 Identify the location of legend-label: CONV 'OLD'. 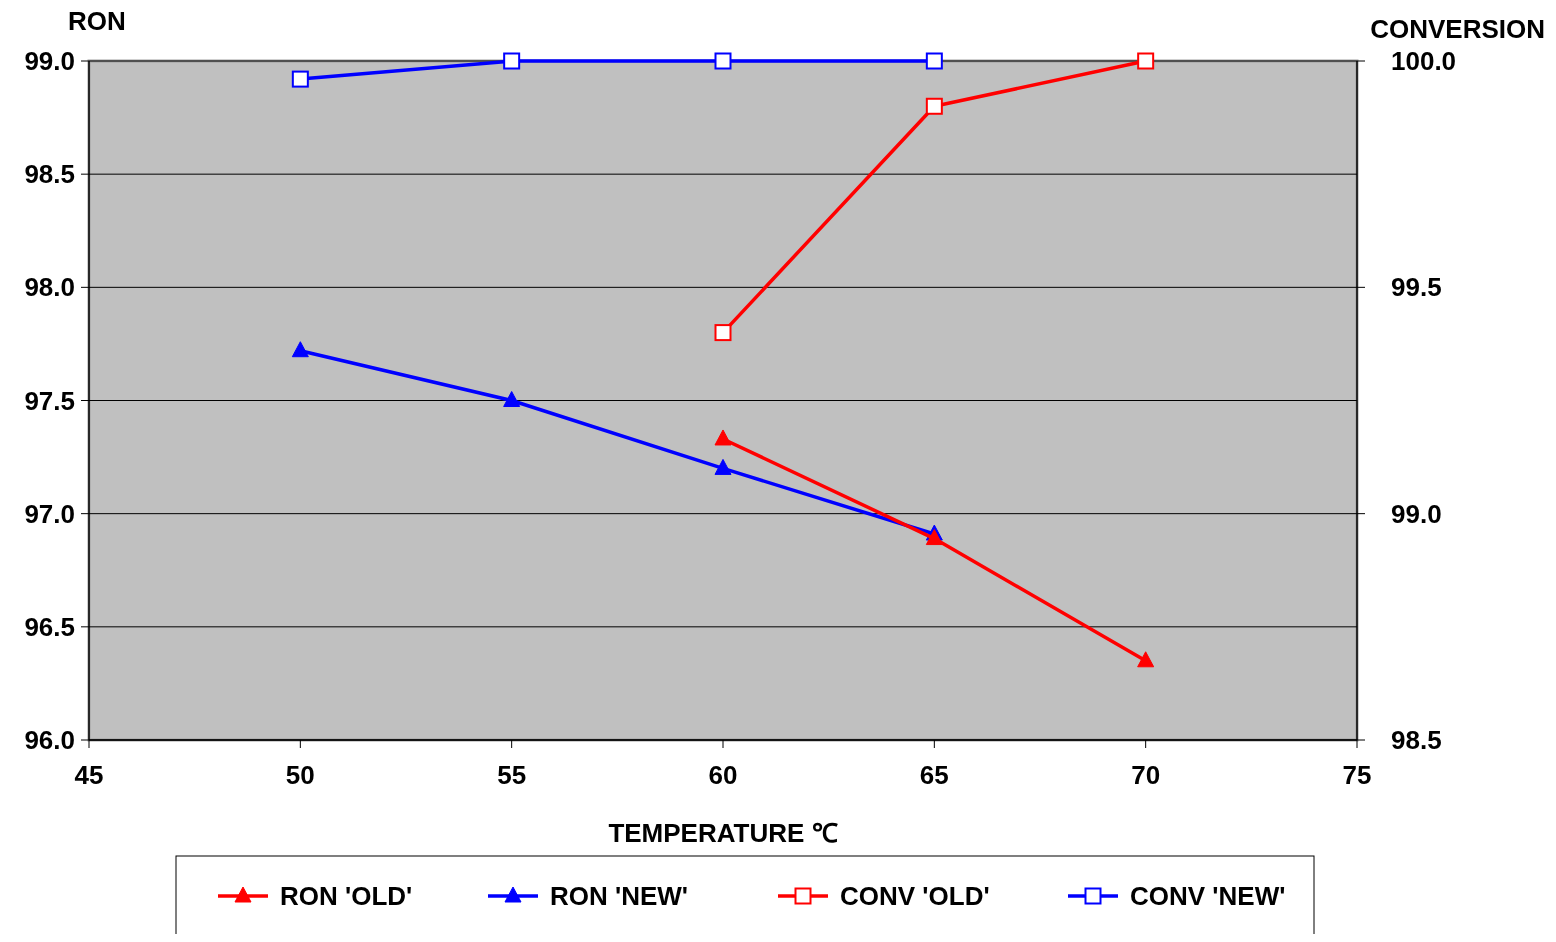
(915, 896).